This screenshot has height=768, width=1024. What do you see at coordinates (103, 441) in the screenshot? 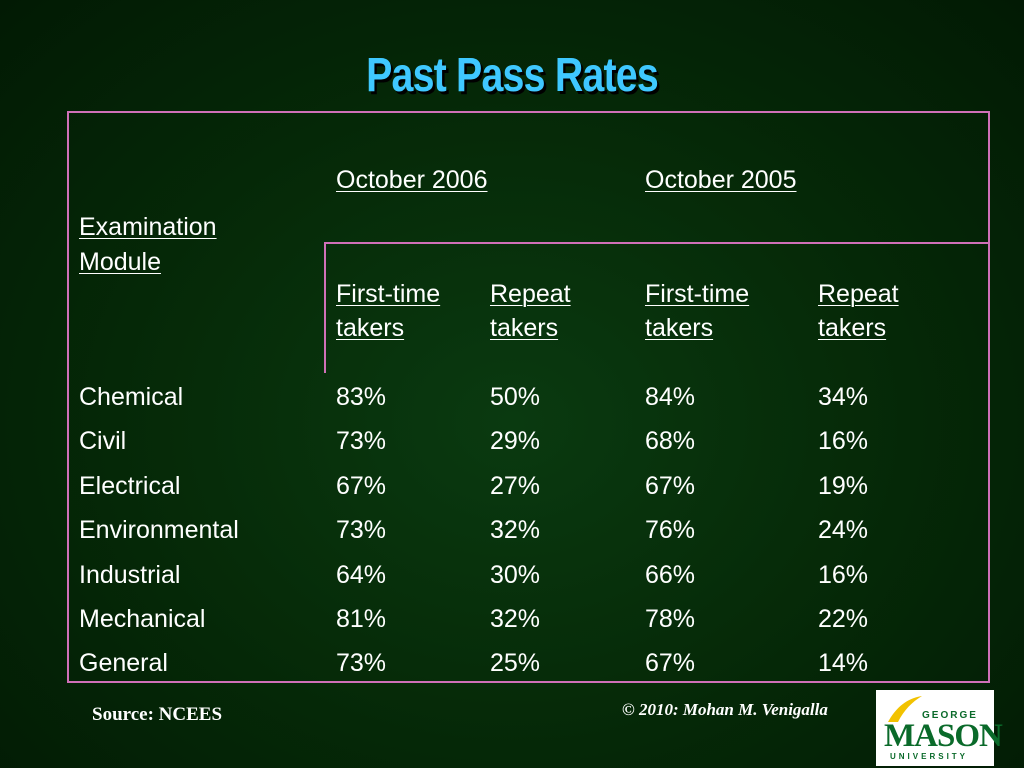
I see `row-module: Civil` at bounding box center [103, 441].